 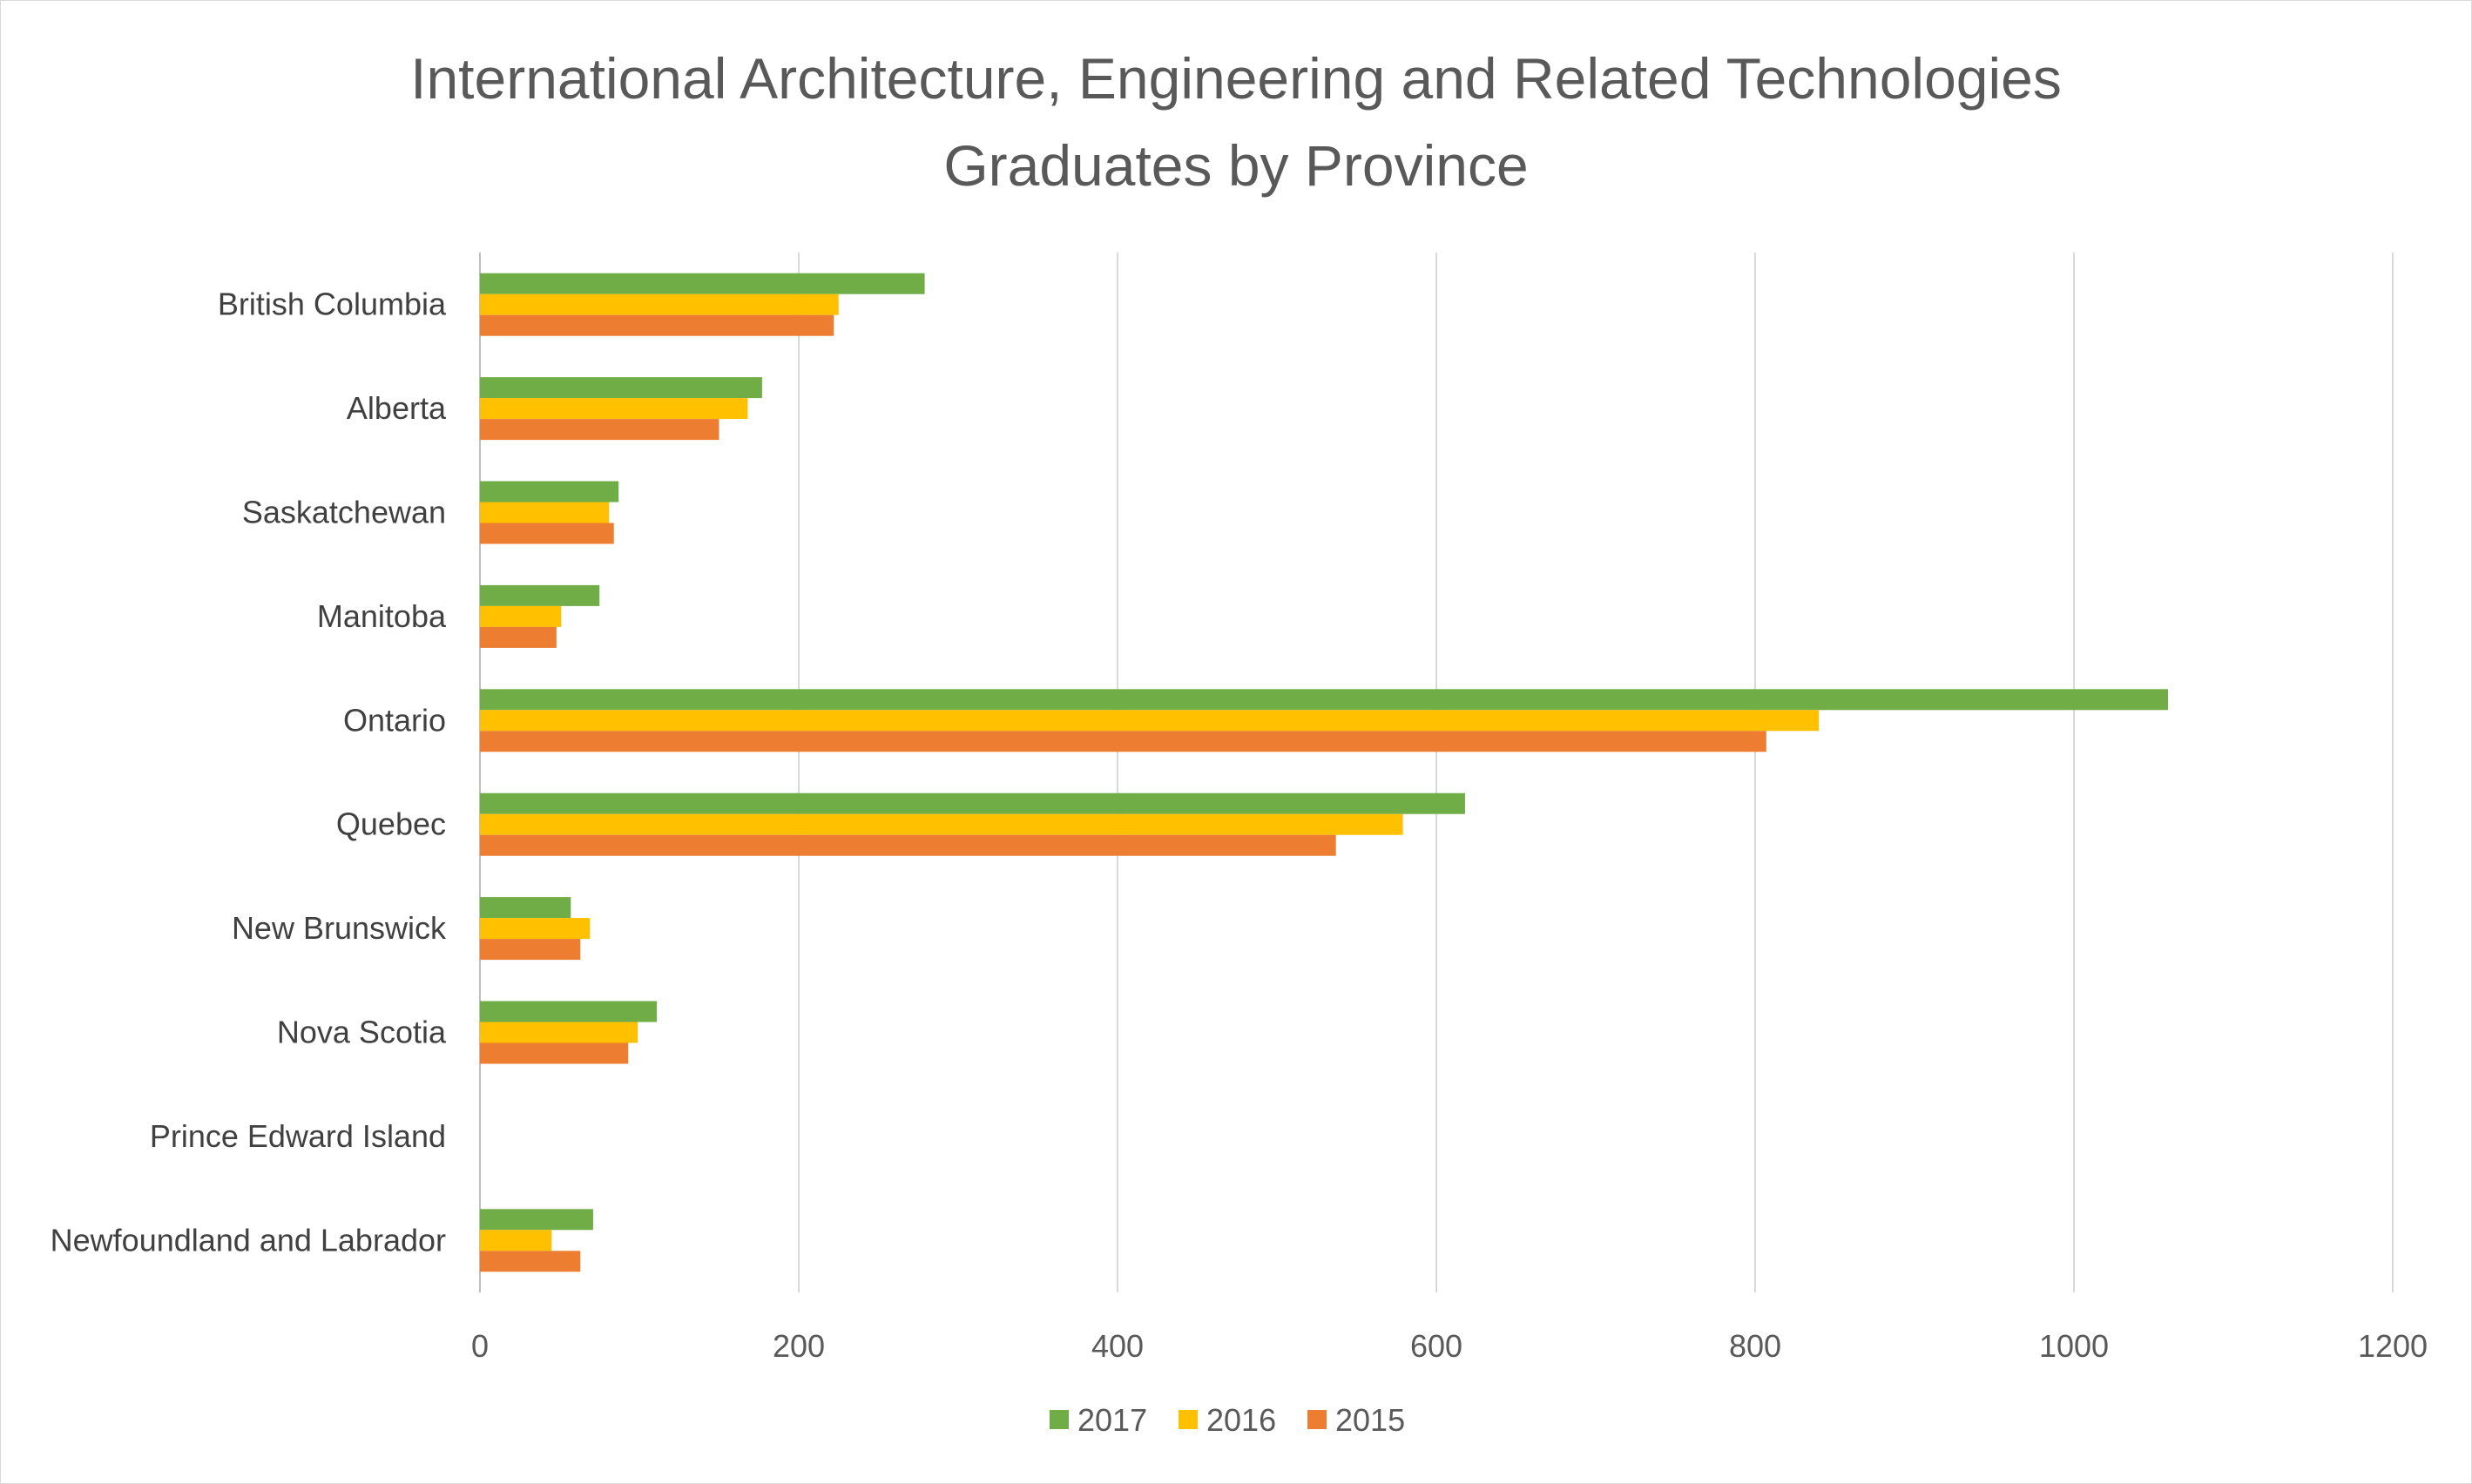 I want to click on x-tick-label: 1200, so click(x=2393, y=1346).